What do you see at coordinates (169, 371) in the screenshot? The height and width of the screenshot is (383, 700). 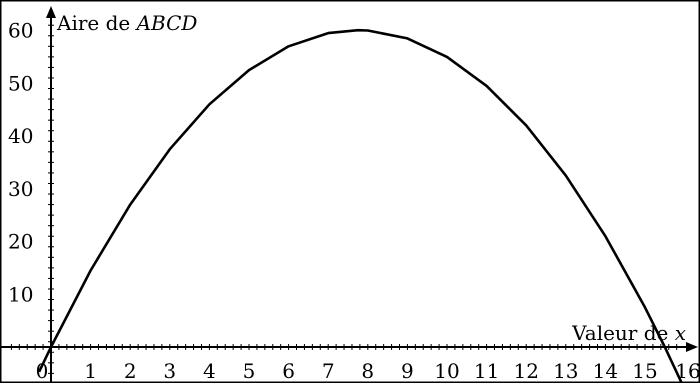 I see `x-tick-label: 3` at bounding box center [169, 371].